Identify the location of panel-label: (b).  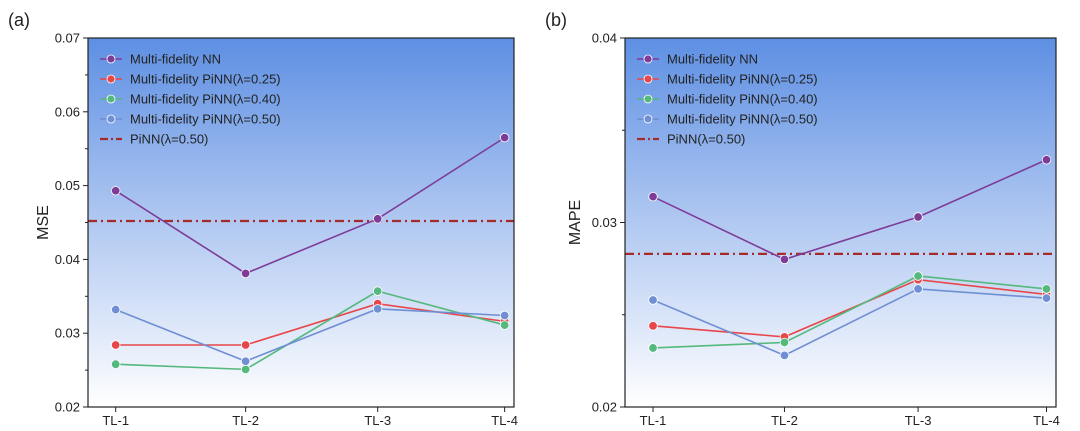
(556, 20).